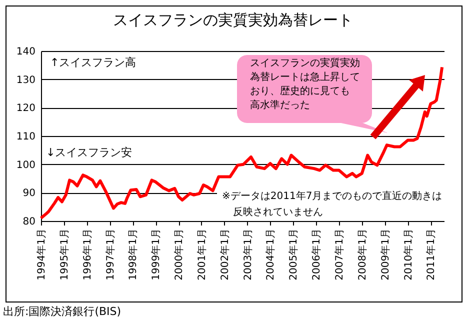 This screenshot has width=468, height=321. What do you see at coordinates (26, 137) in the screenshot?
I see `y-tick-label: 110` at bounding box center [26, 137].